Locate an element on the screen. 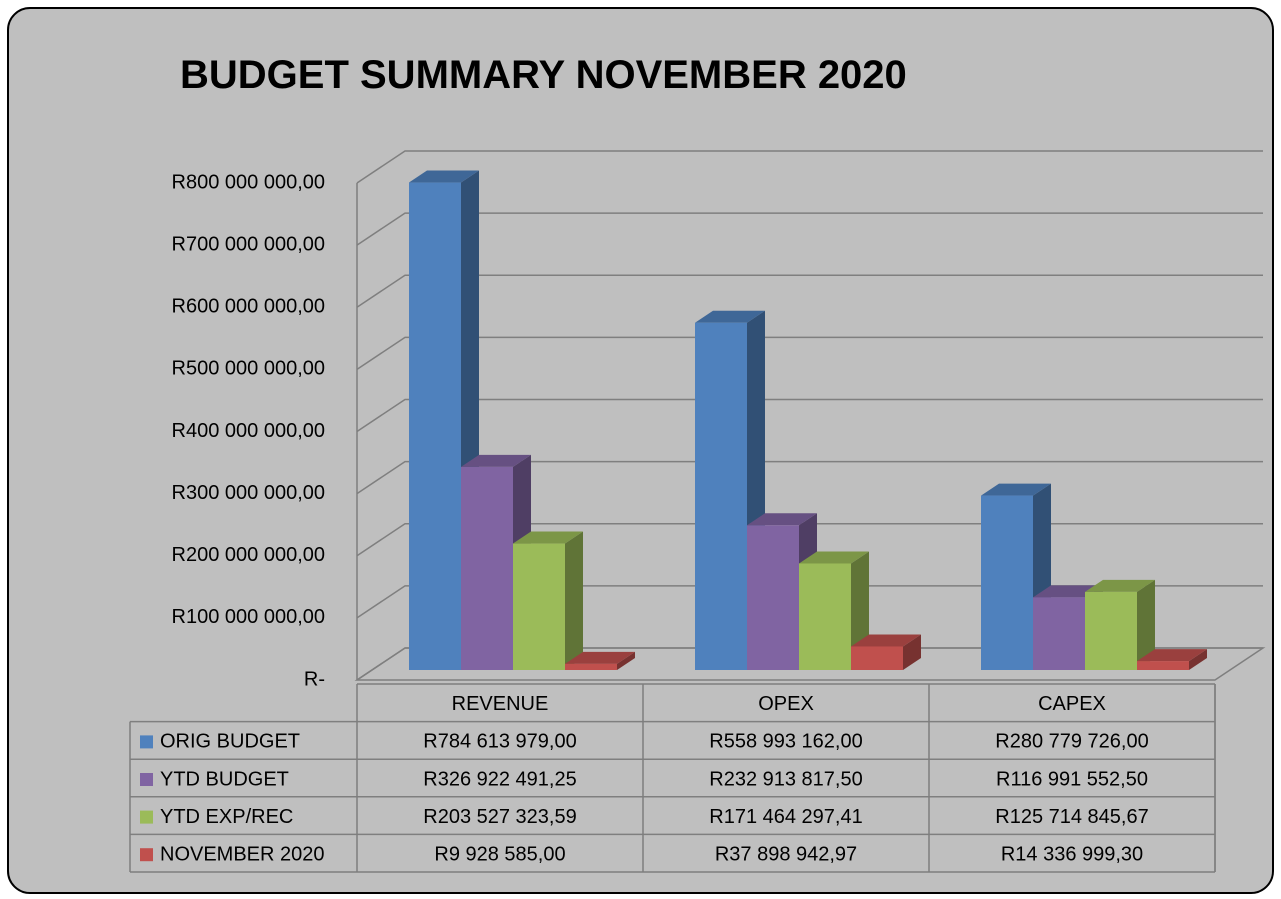 This screenshot has width=1281, height=899. y-tick-label: R600 000 000,00 is located at coordinates (248, 307).